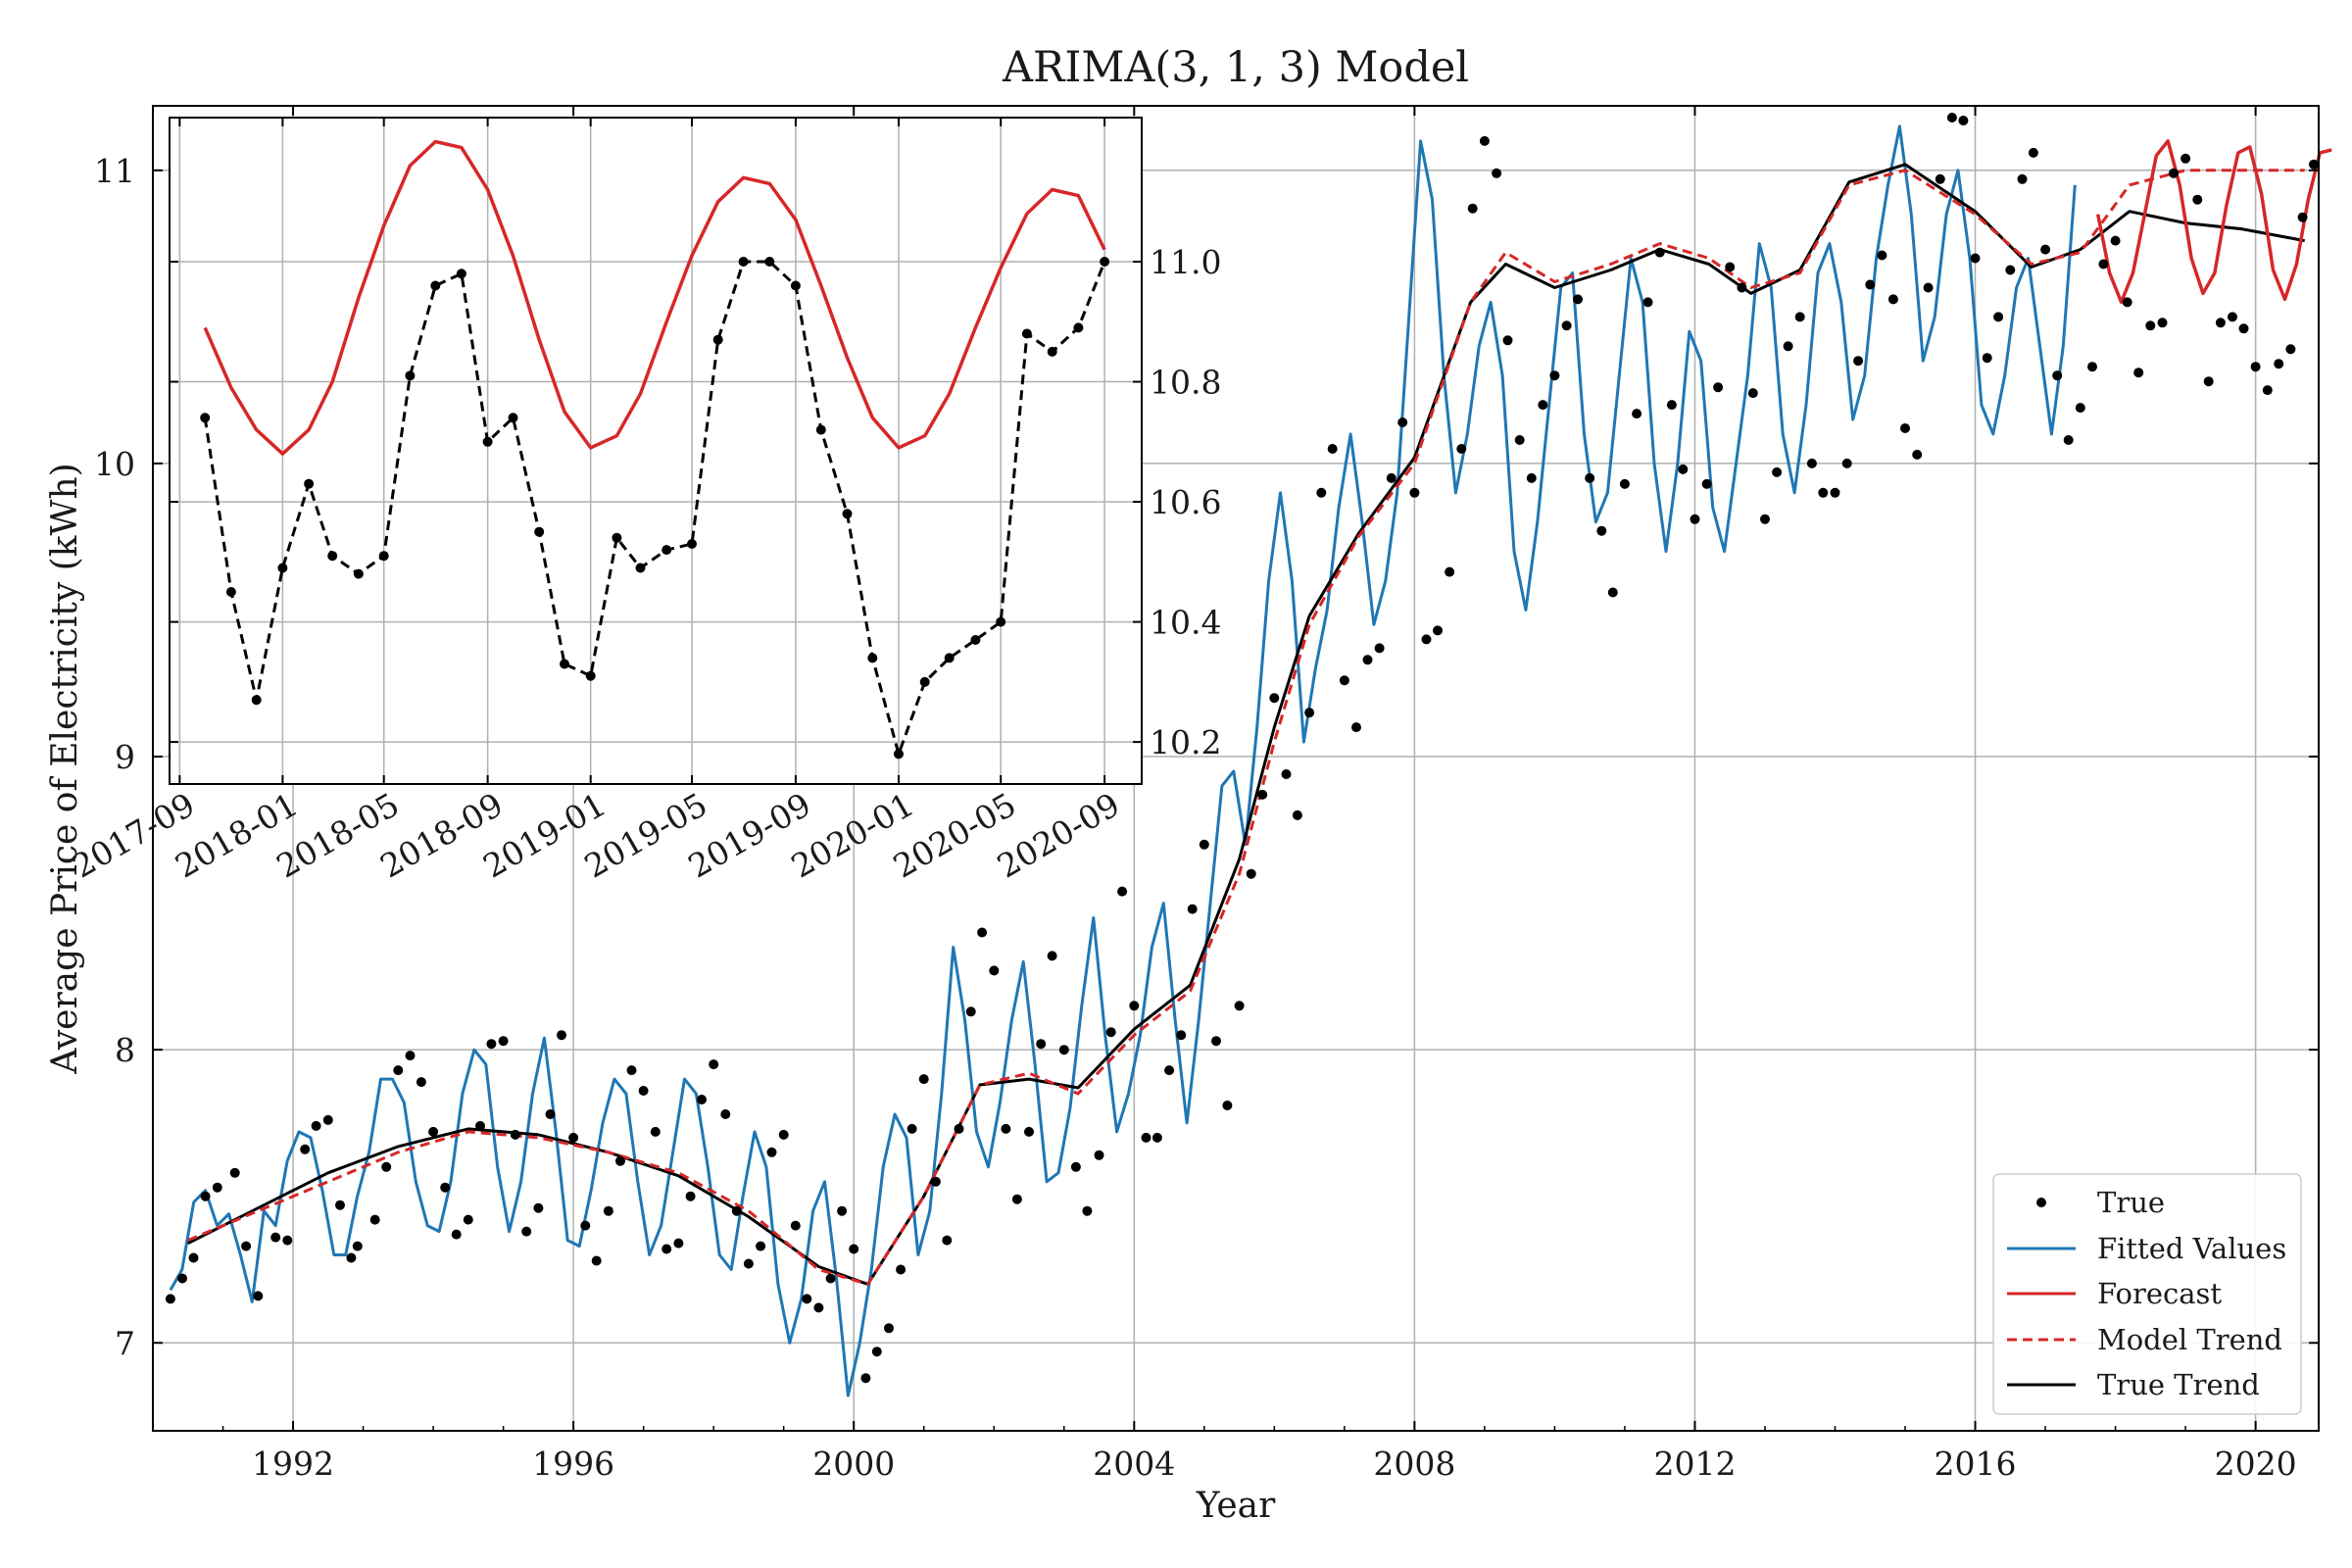 This screenshot has height=1568, width=2352. What do you see at coordinates (2213, 222) in the screenshot?
I see `forecast-line` at bounding box center [2213, 222].